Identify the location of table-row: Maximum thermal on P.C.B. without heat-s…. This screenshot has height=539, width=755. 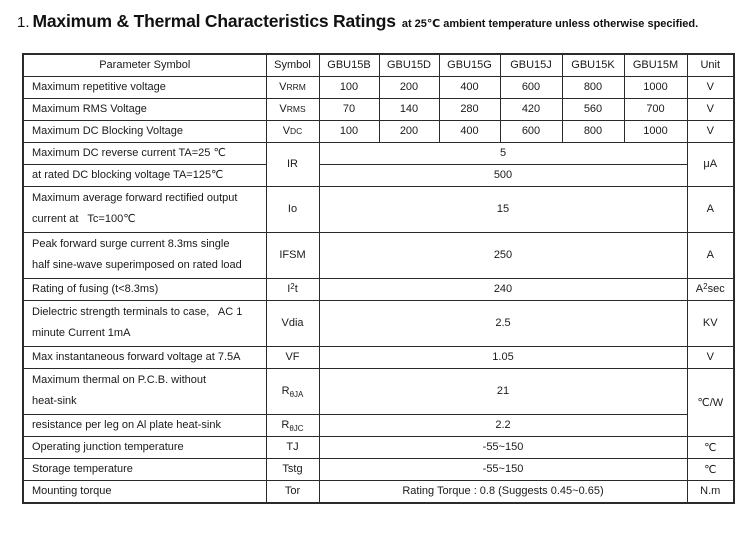
(378, 402).